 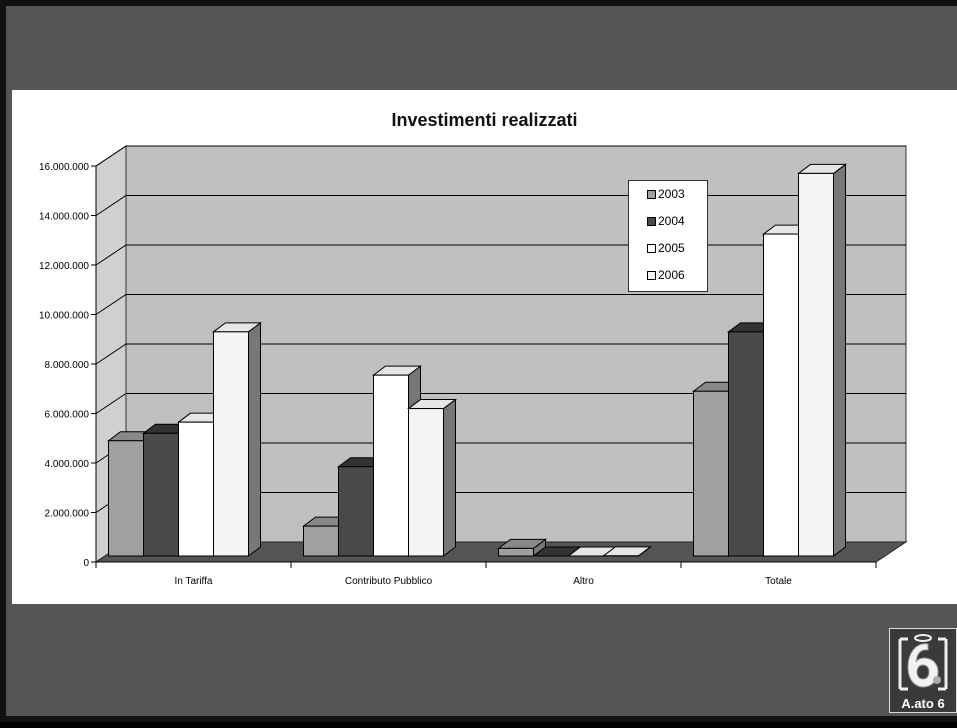 What do you see at coordinates (194, 581) in the screenshot?
I see `x-tick-label: In Tariffa` at bounding box center [194, 581].